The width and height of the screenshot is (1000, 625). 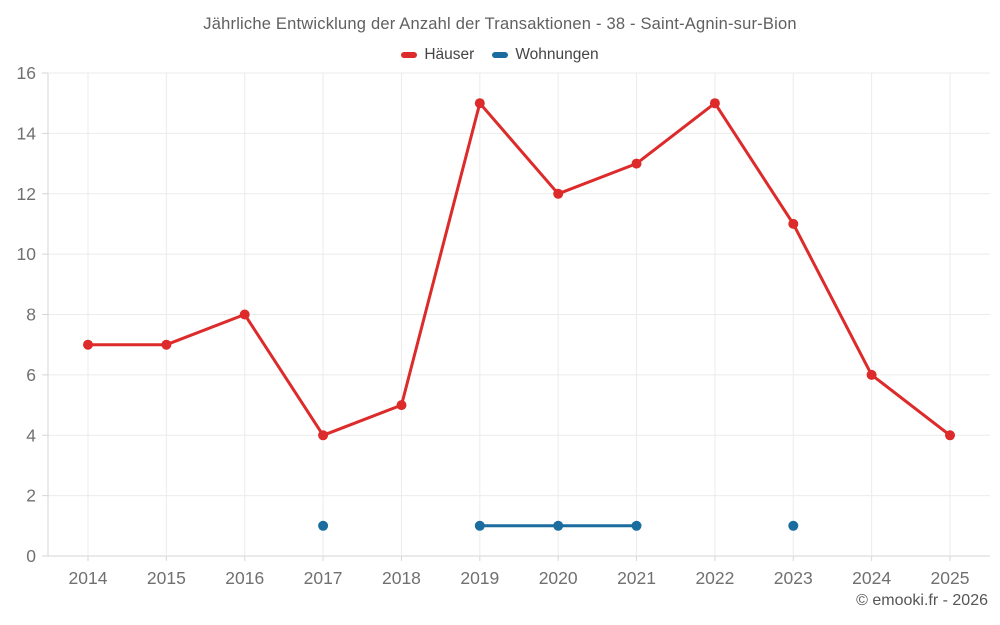 I want to click on x-tick-label: 2020, so click(x=558, y=578).